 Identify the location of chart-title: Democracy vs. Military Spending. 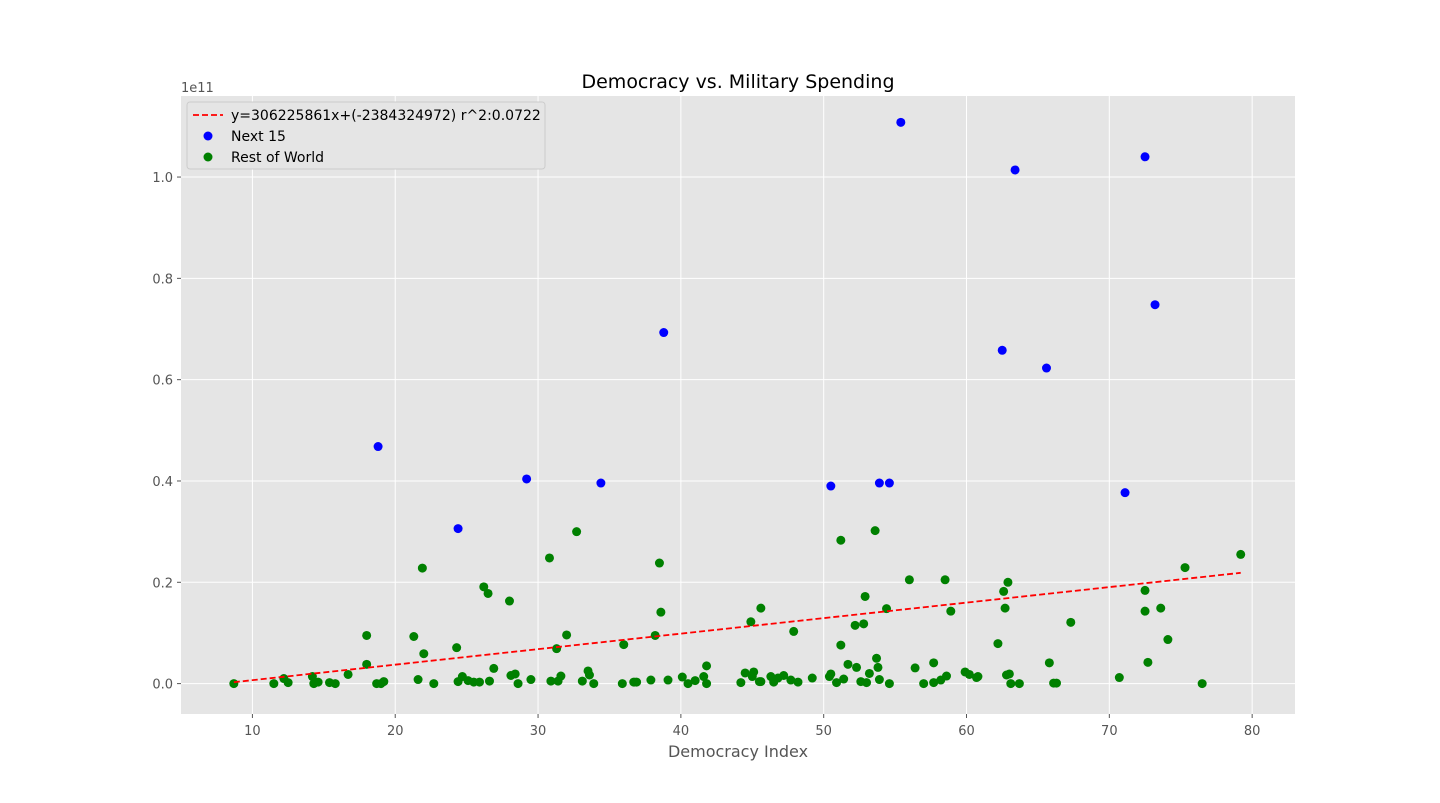
(737, 82).